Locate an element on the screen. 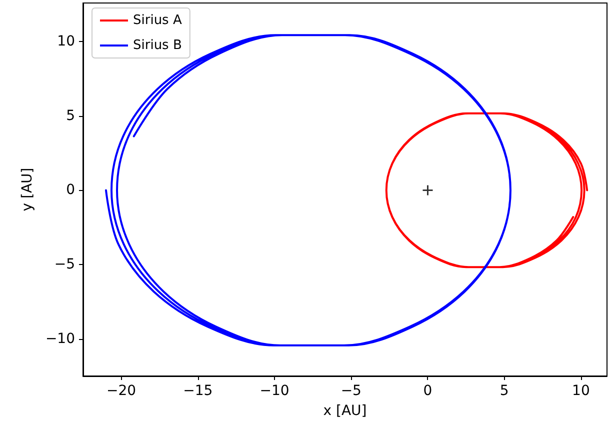 The image size is (610, 427). x-tick-label: 0 is located at coordinates (427, 391).